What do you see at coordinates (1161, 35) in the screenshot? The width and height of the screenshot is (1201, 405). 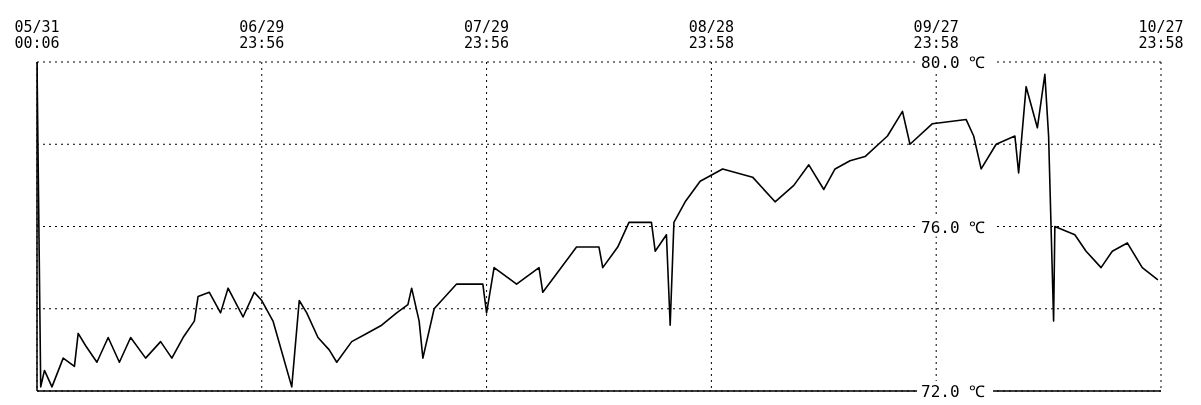 I see `x-tick-label: 10/27 23:58` at bounding box center [1161, 35].